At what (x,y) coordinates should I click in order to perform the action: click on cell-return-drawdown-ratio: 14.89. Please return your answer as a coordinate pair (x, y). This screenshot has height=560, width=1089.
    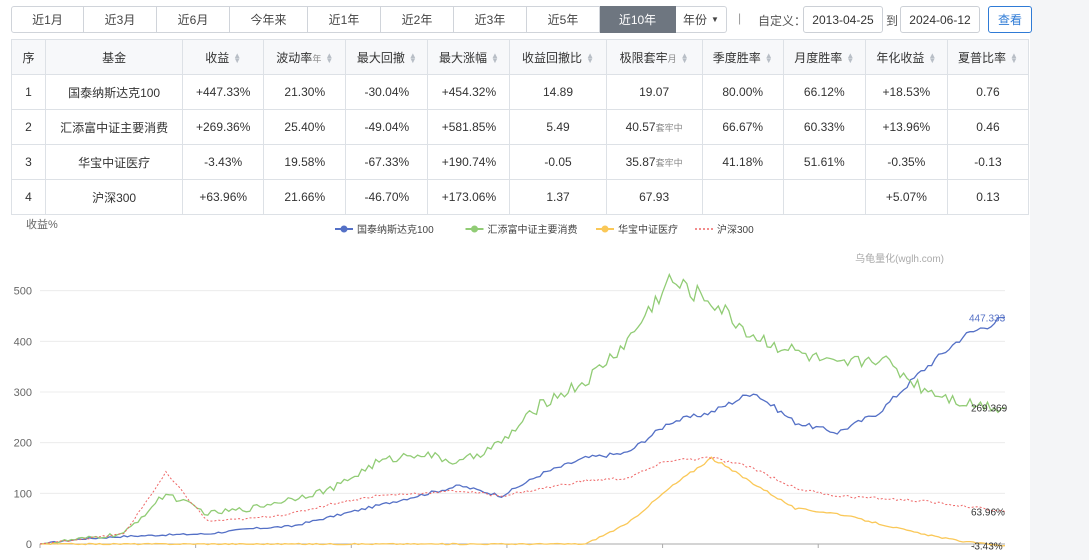
    Looking at the image, I should click on (558, 92).